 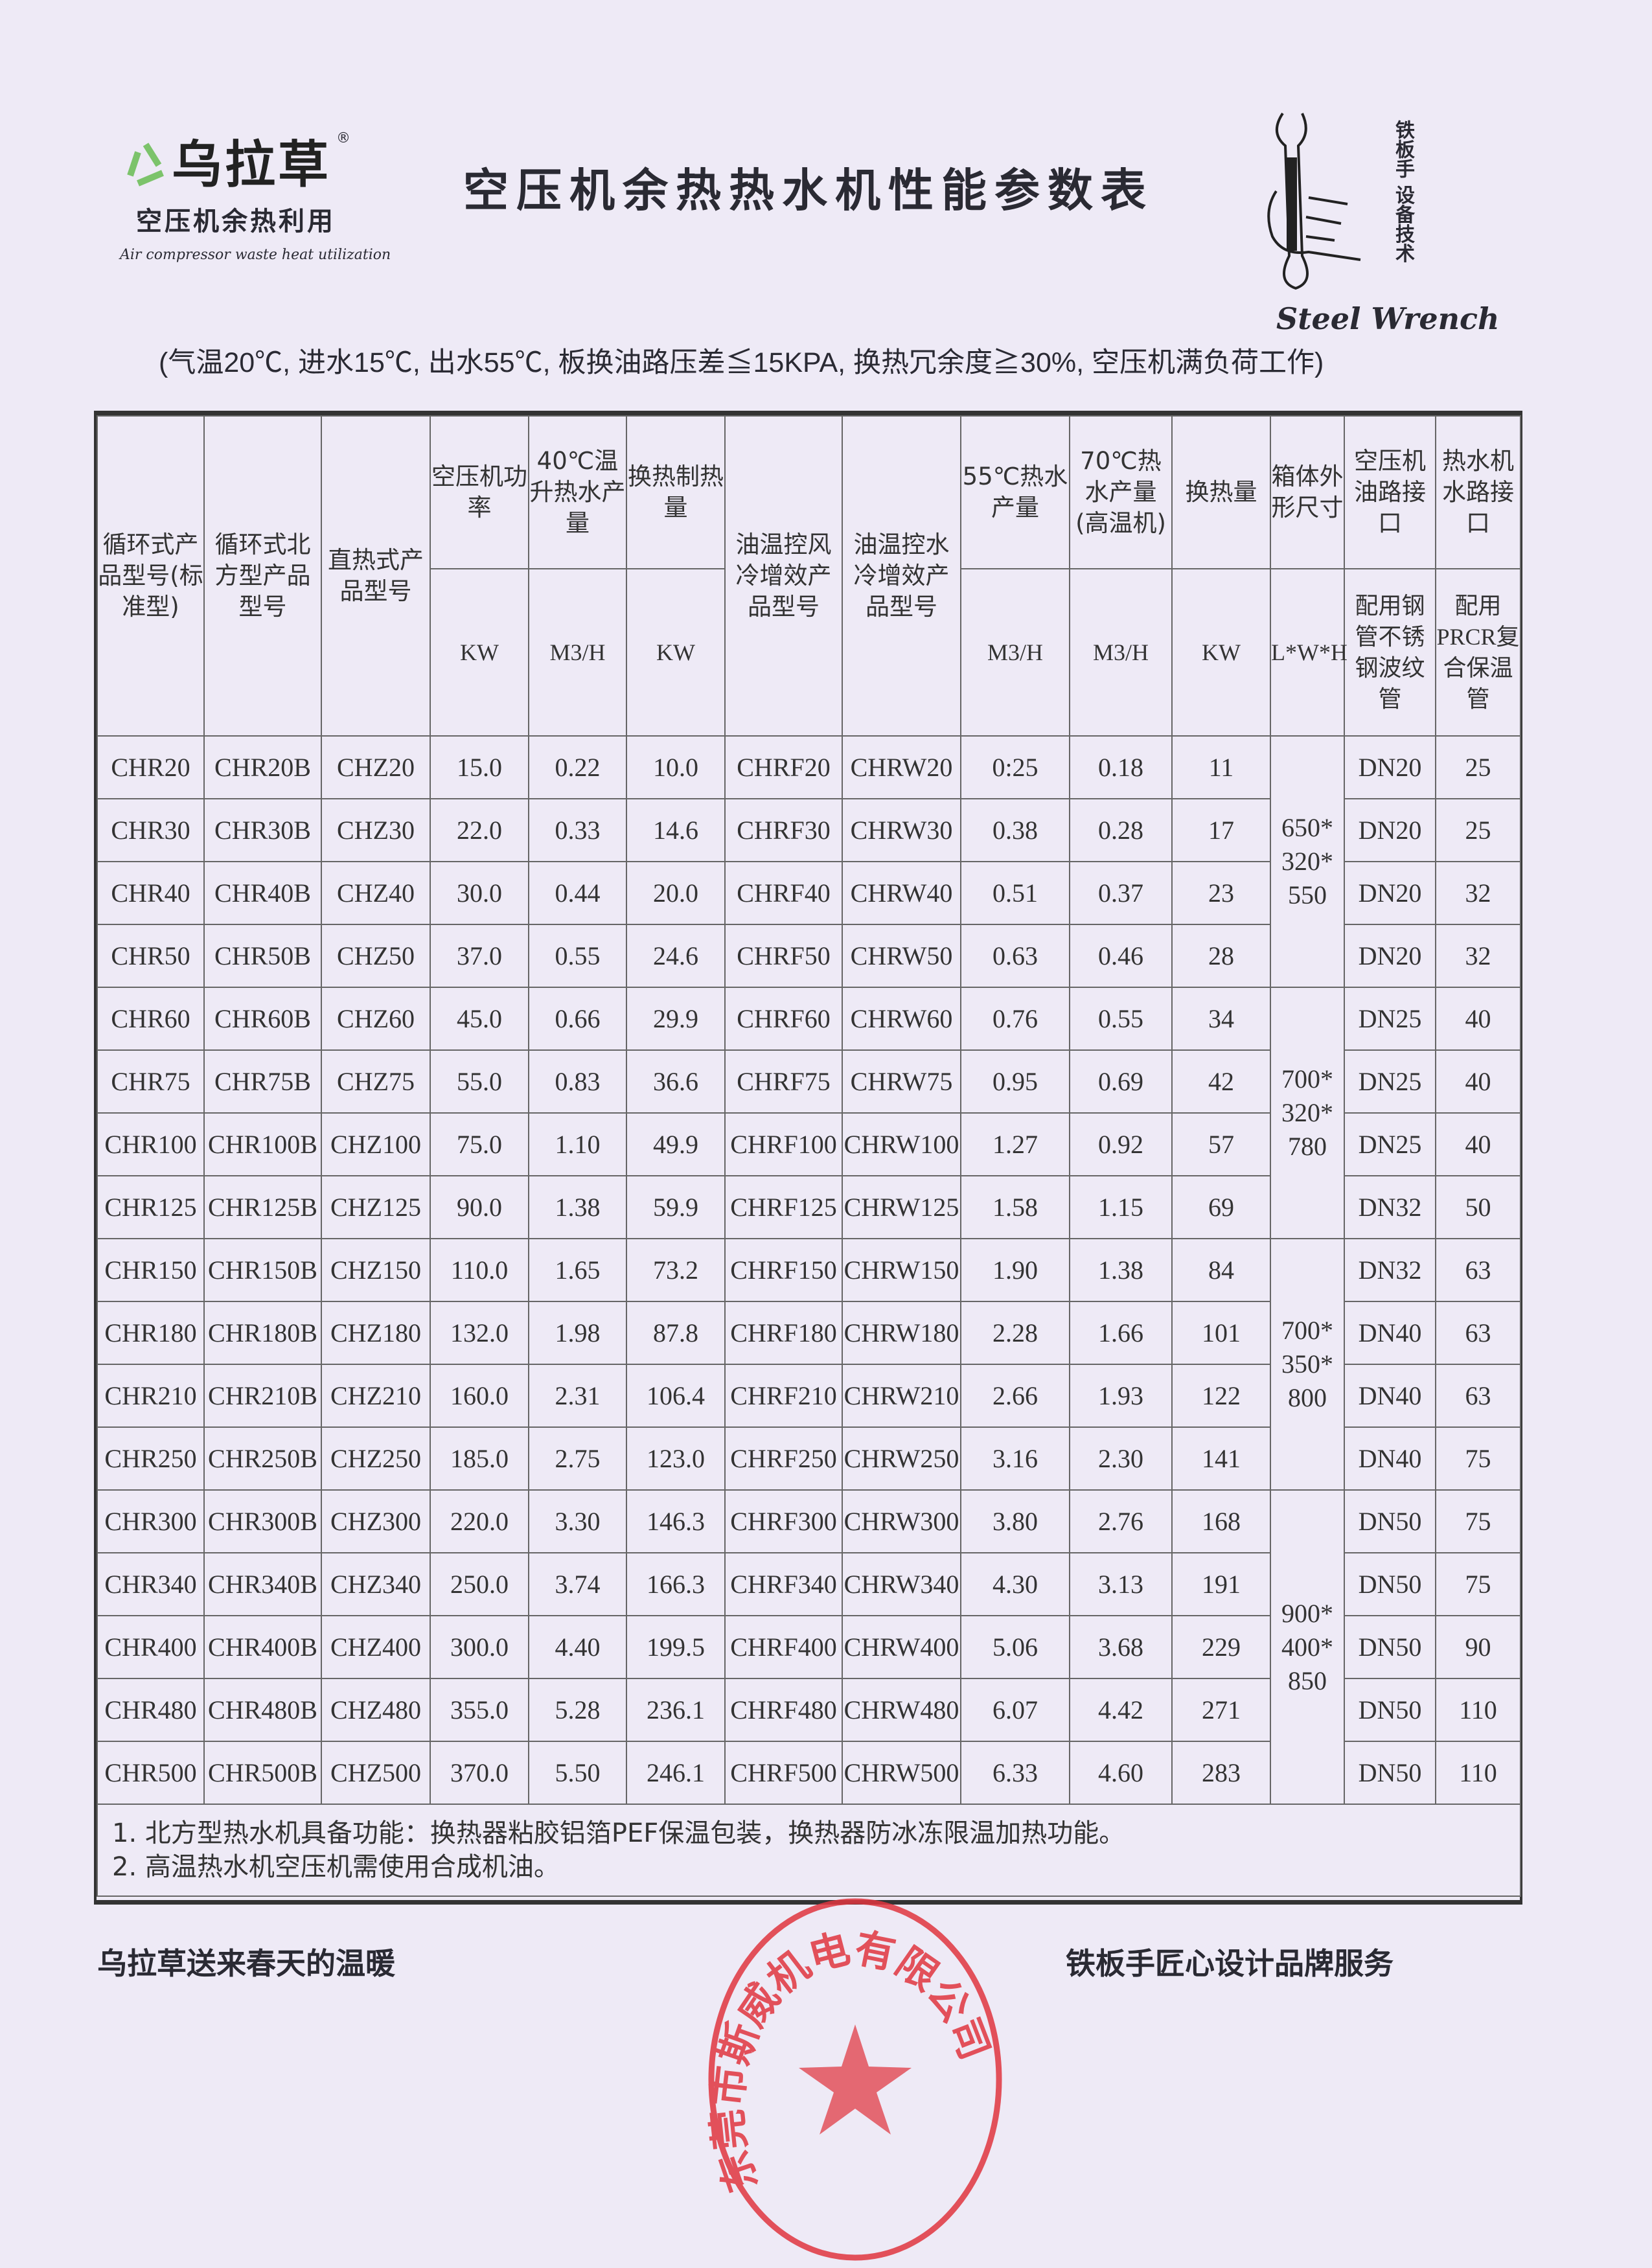 I want to click on table-cell: CHZ340, so click(x=376, y=1584).